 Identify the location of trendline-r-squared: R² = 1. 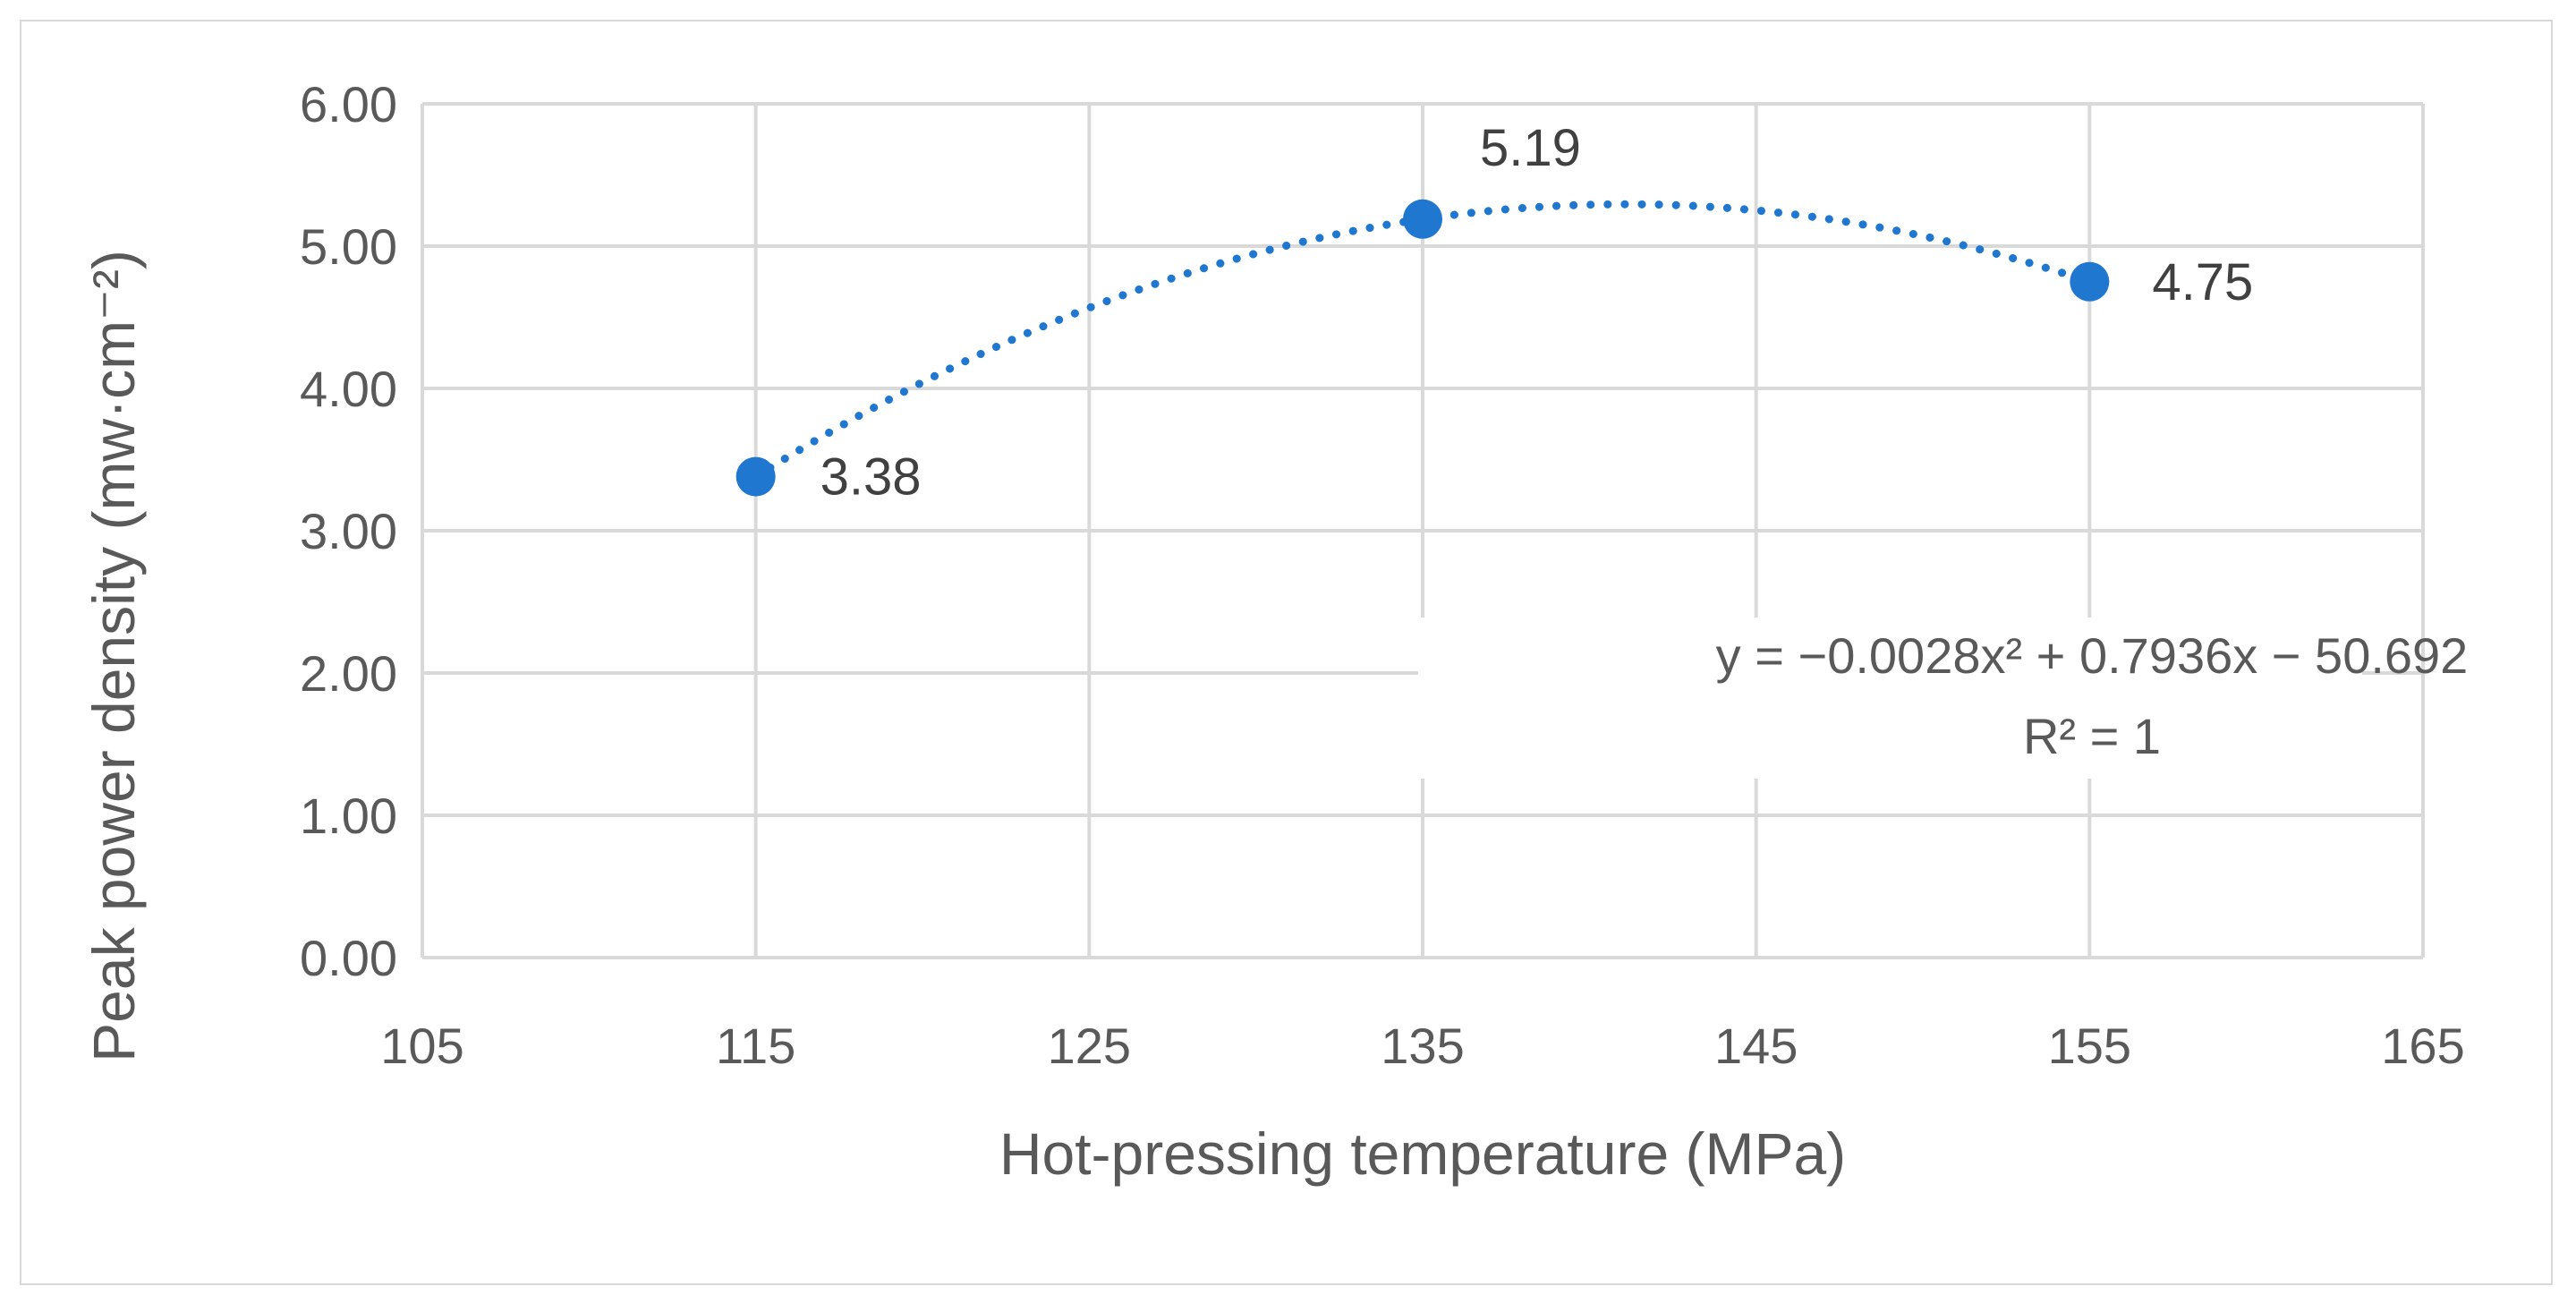
(2092, 736).